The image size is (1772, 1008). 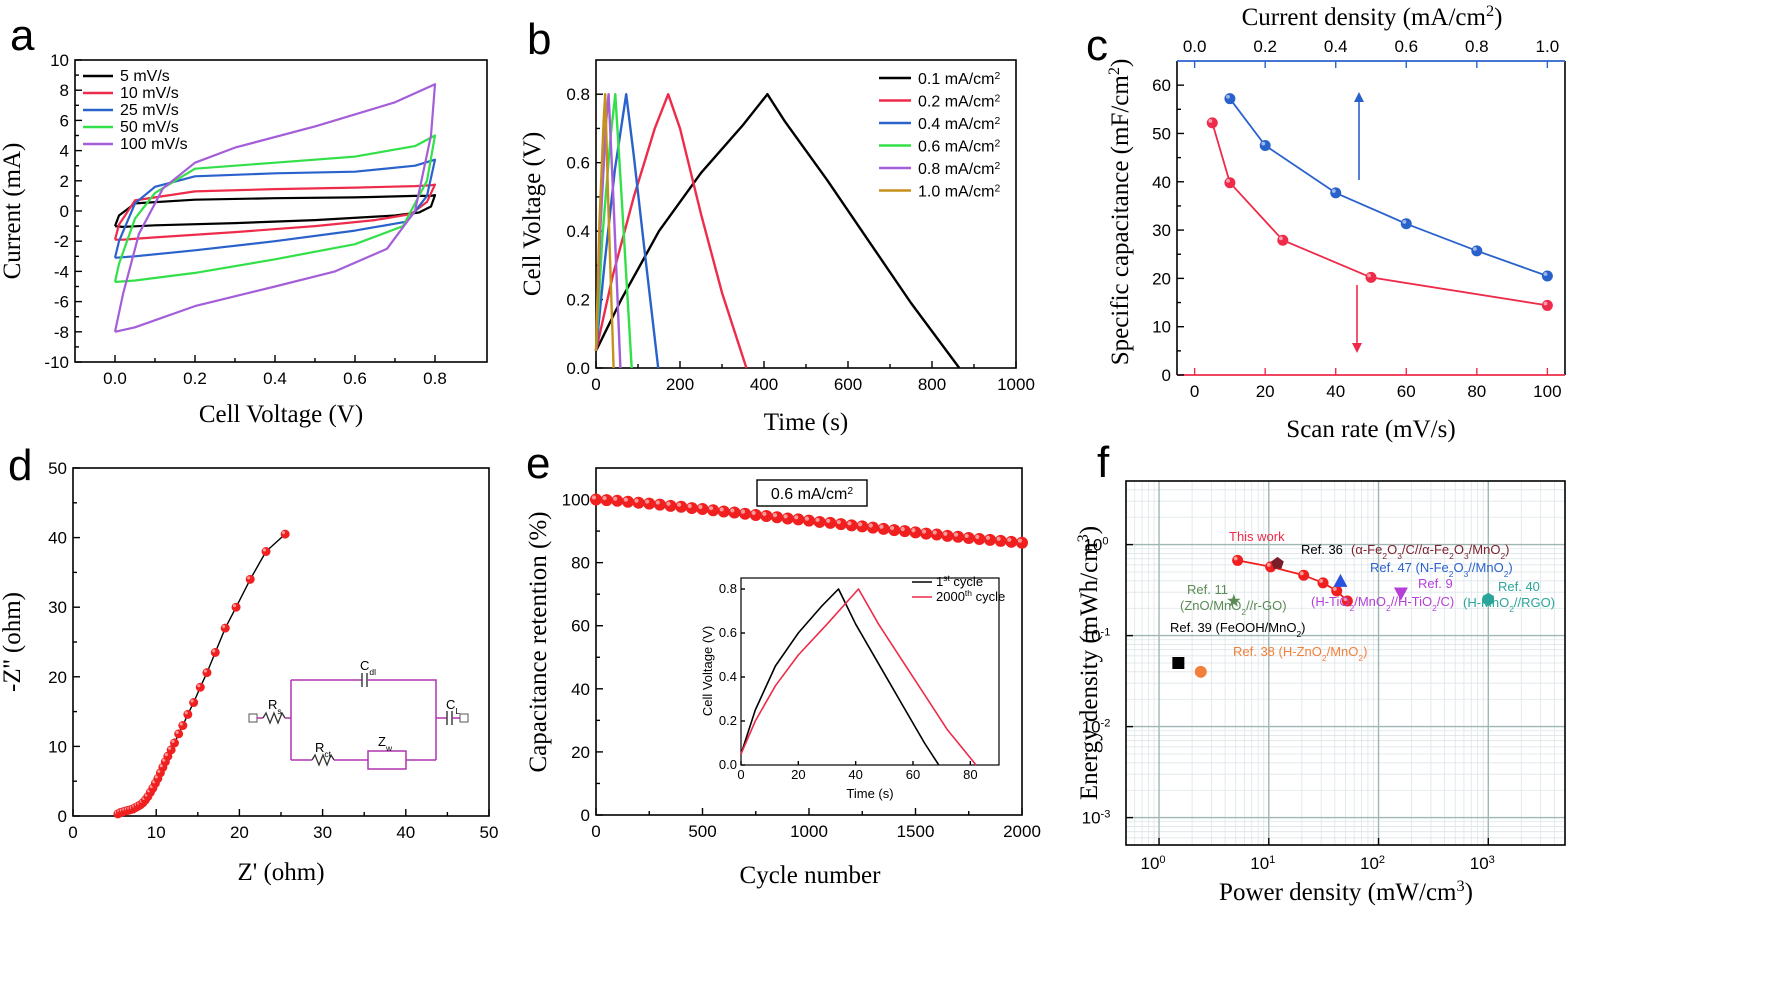 What do you see at coordinates (1105, 542) in the screenshot?
I see `text-part: 0` at bounding box center [1105, 542].